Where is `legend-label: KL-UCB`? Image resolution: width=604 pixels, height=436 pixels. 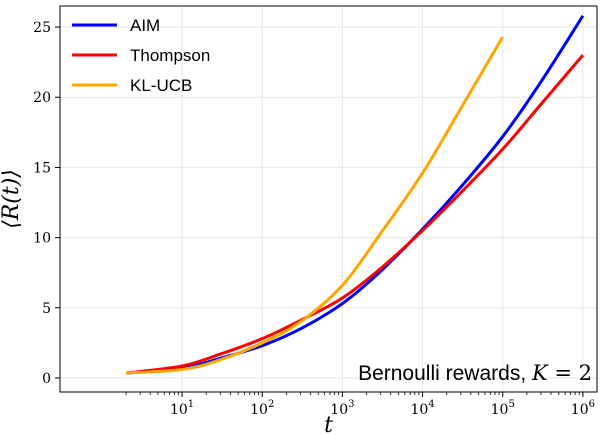
legend-label: KL-UCB is located at coordinates (161, 85).